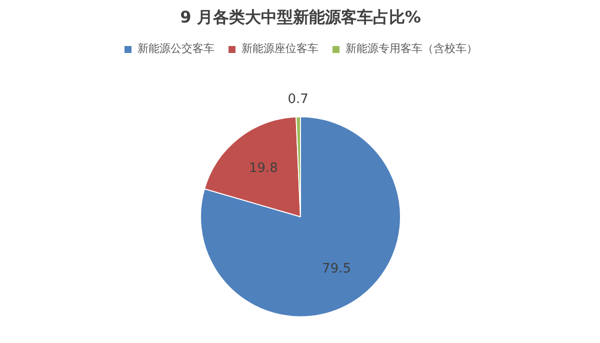 The height and width of the screenshot is (343, 600). I want to click on legend-label: 新能源公交客车, so click(176, 48).